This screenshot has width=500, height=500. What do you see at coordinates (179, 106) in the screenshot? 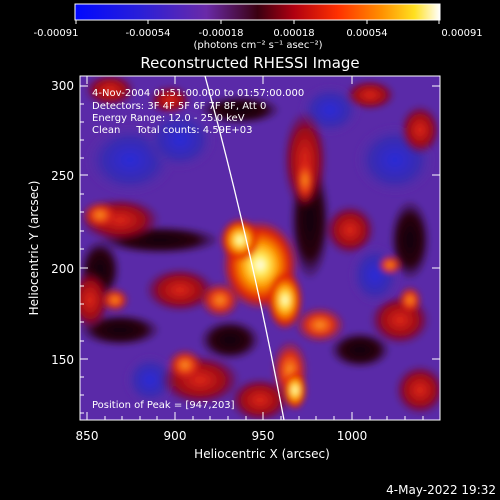
I see `detectors-label: Detectors: 3F 4F 5F 6F 7F 8F, Att 0` at bounding box center [179, 106].